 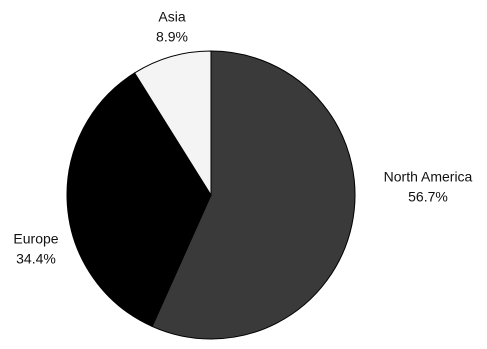 What do you see at coordinates (36, 259) in the screenshot?
I see `slice-value-label: 34.4%` at bounding box center [36, 259].